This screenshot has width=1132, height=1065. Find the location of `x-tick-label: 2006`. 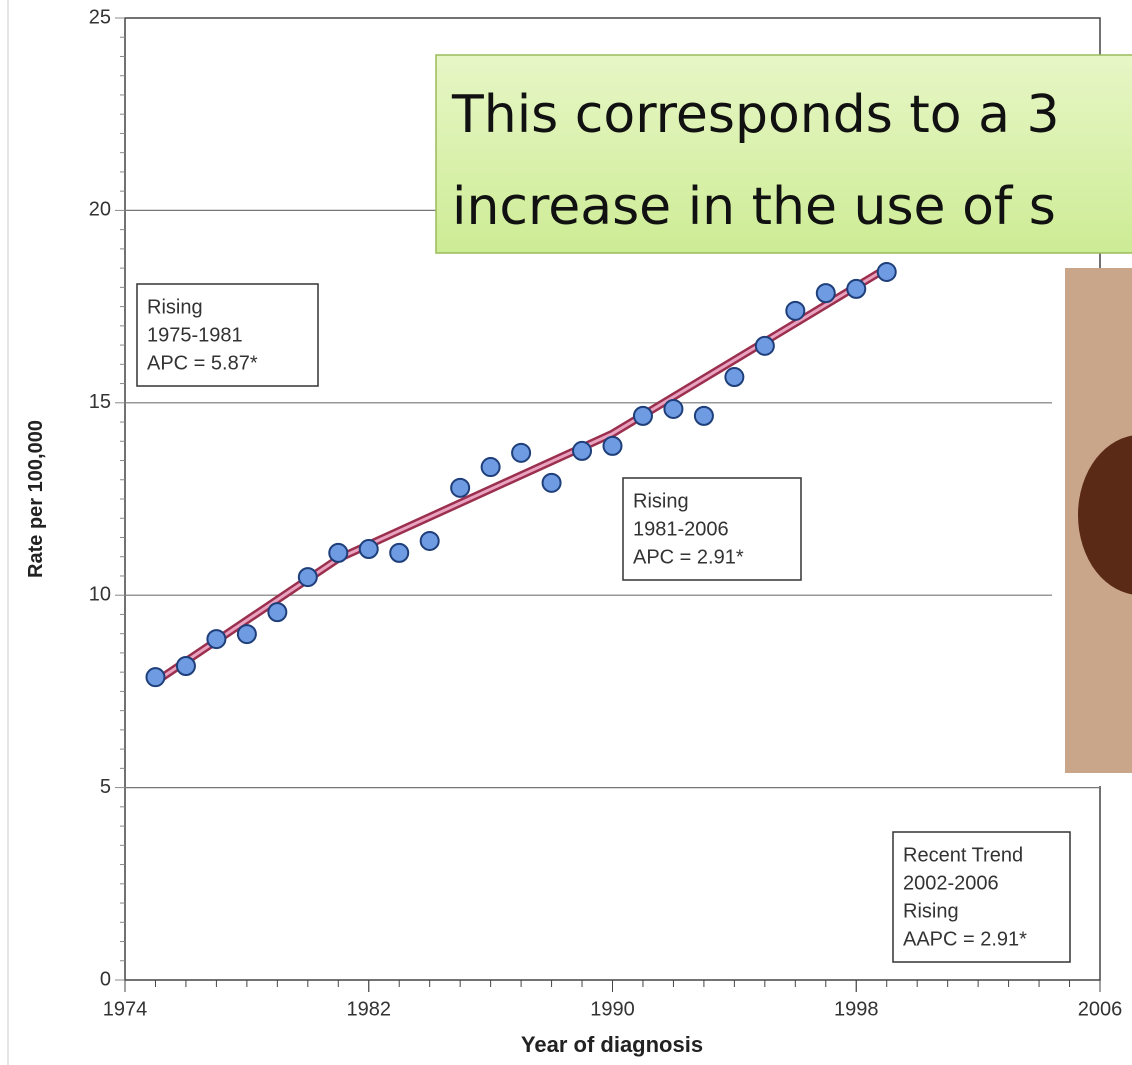

x-tick-label: 2006 is located at coordinates (1100, 1009).